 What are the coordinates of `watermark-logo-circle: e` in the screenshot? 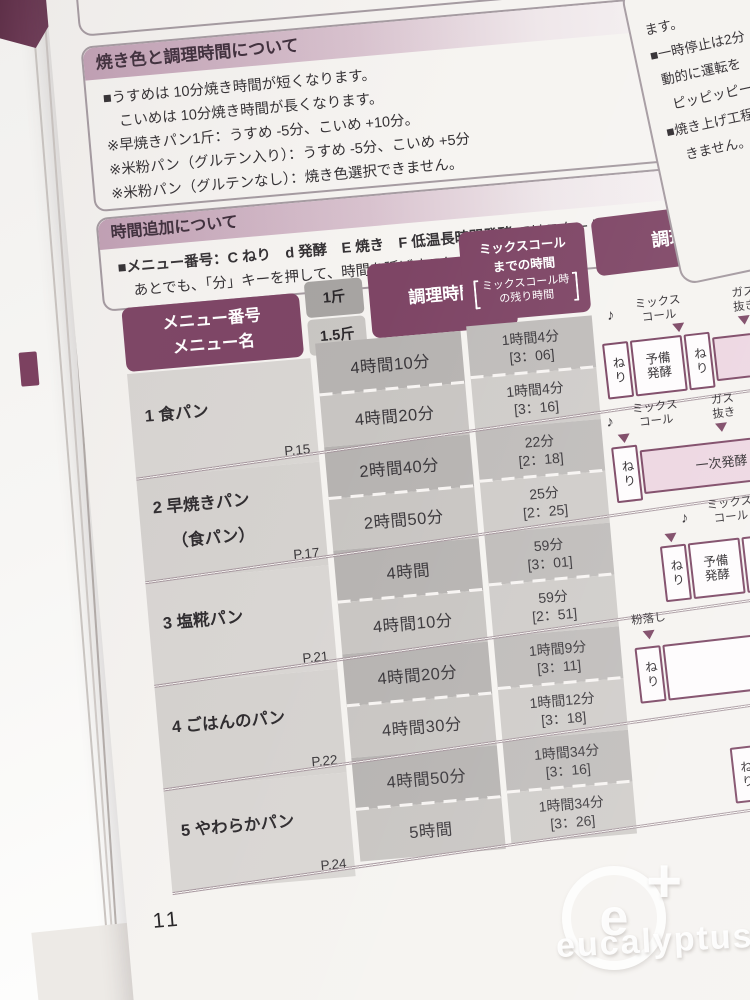 It's located at (614, 918).